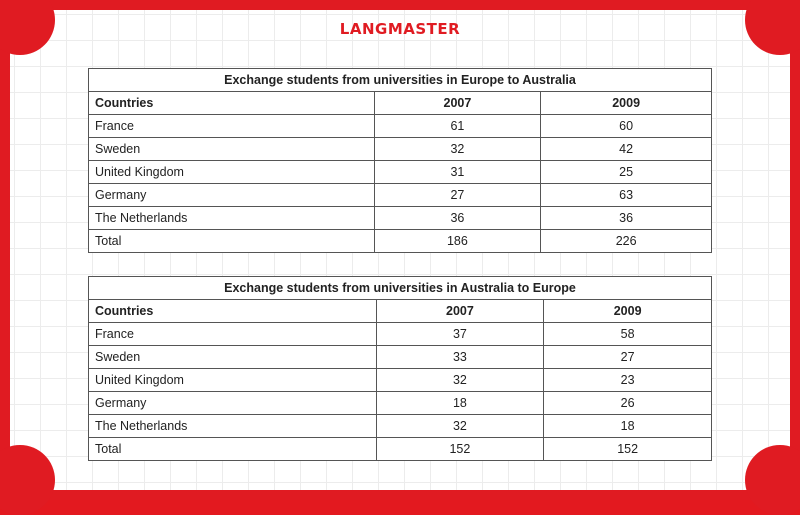  I want to click on table-row: United Kingdom 32 23, so click(400, 380).